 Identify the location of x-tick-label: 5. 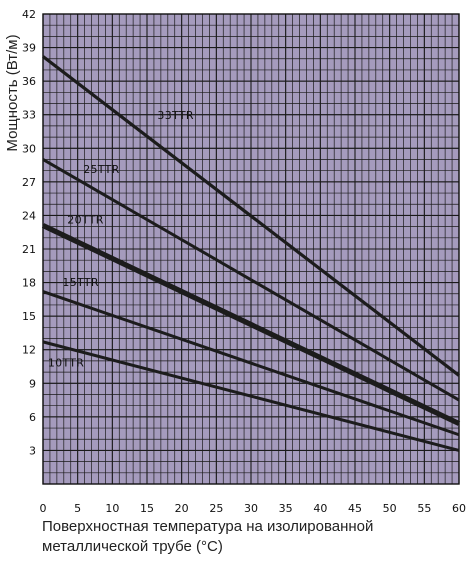
(77, 508).